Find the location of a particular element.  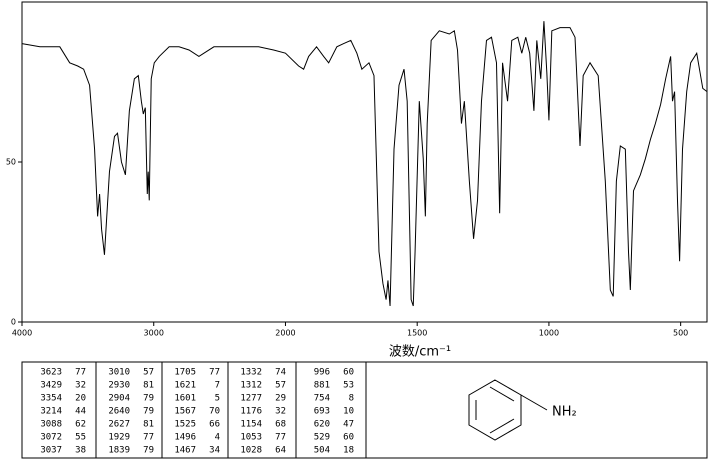

peak-transmittance: 44 is located at coordinates (80, 412).